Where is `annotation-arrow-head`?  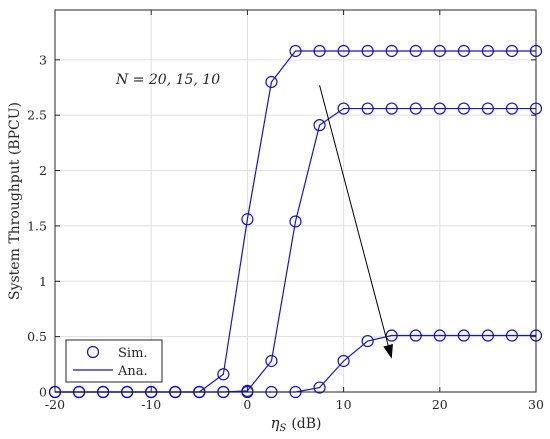 annotation-arrow-head is located at coordinates (388, 351).